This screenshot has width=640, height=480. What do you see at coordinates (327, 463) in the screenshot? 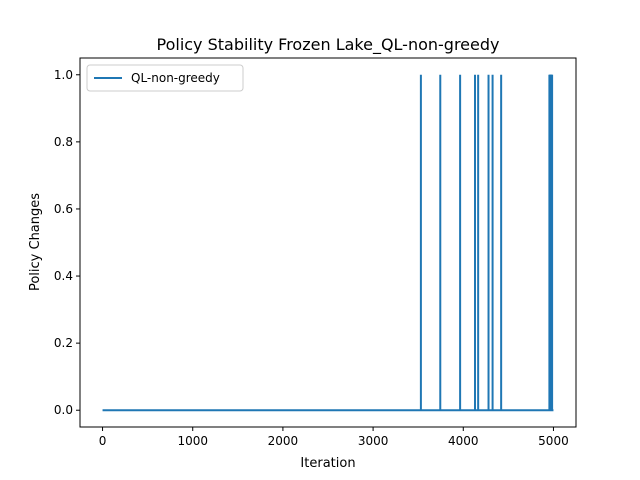
I see `x-axis-label: Iteration` at bounding box center [327, 463].